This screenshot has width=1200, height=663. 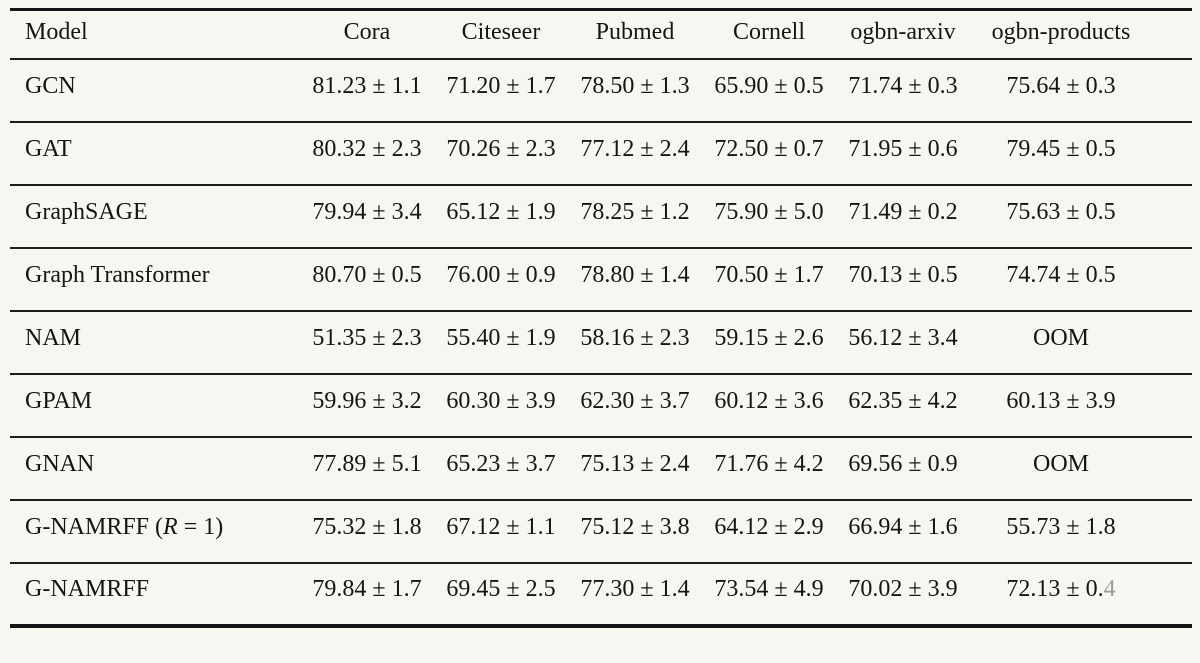 I want to click on value-cell: 75.63 ± 0.5, so click(x=1061, y=211).